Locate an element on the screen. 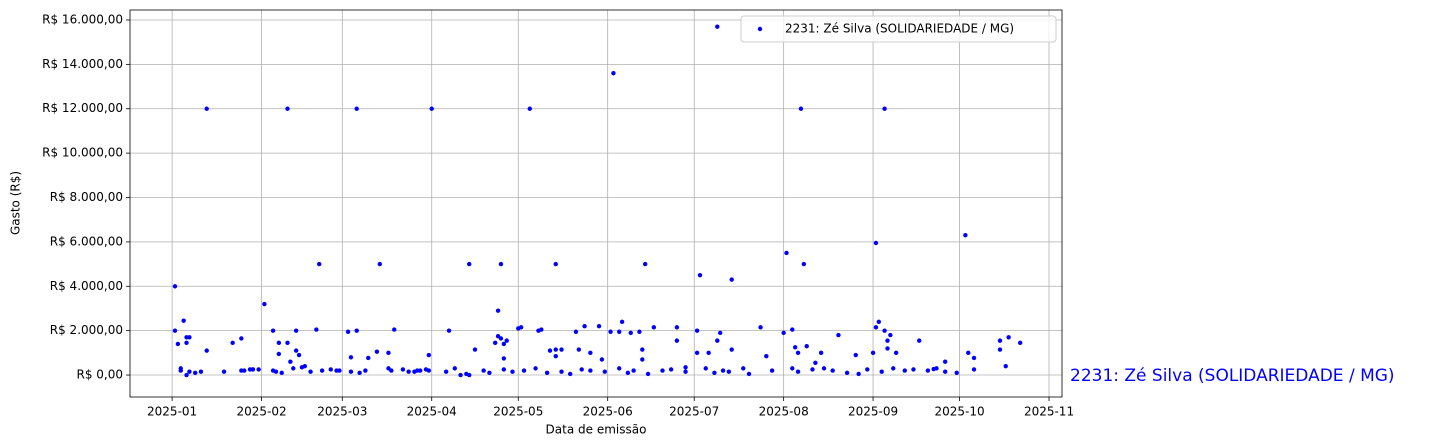 The image size is (1452, 448). annotation: 2231: Zé Silva (SOLIDARIEDADE / MG) is located at coordinates (1232, 376).